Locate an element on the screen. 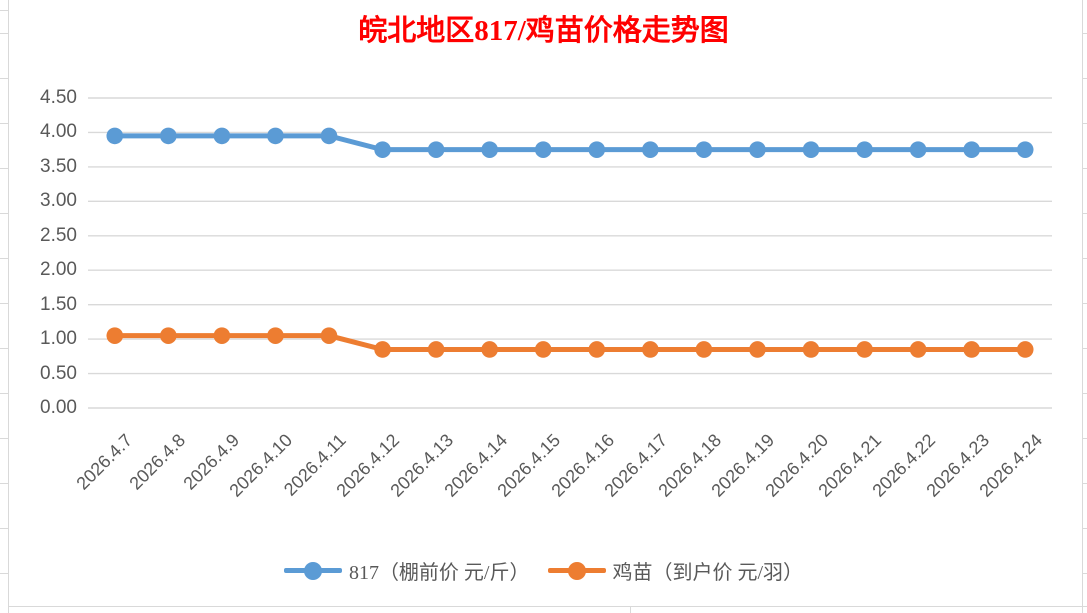 The image size is (1087, 613). legend-item-0: 817（棚前价 元/斤） is located at coordinates (406, 570).